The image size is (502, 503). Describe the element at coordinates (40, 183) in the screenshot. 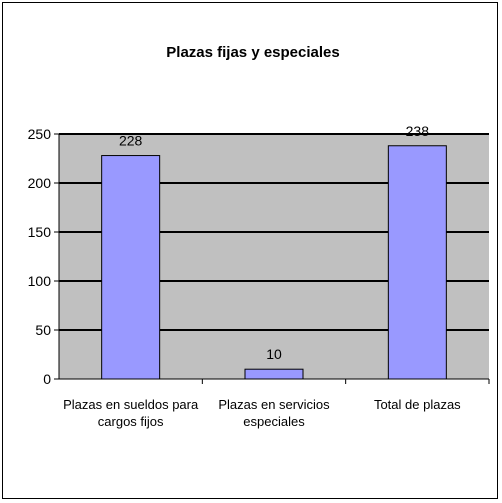

I see `y-tick-label: 200` at that location.